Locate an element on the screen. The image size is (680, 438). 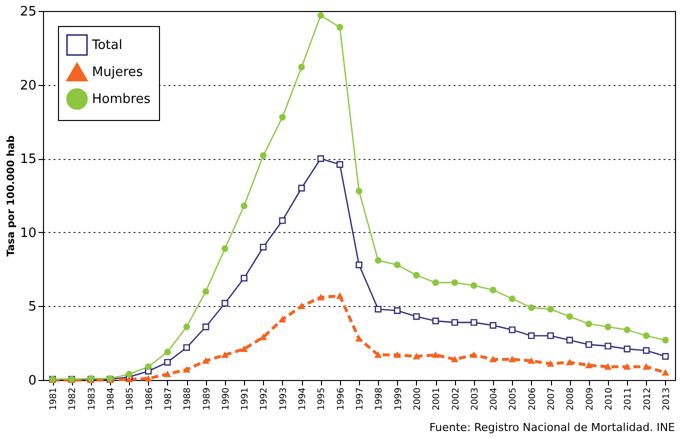
x-tick-label: 2012 is located at coordinates (647, 399).